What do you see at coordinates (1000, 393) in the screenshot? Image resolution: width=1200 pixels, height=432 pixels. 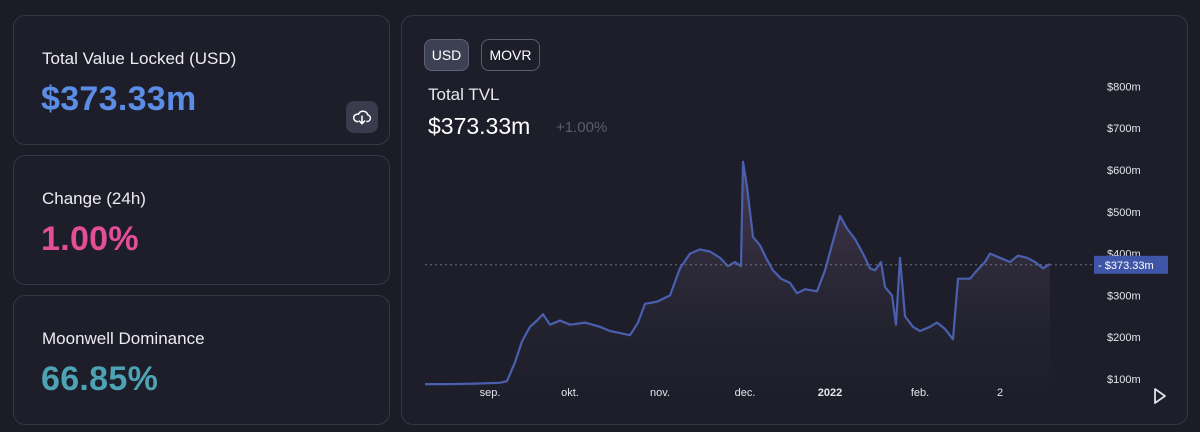 I see `x-tick-label: 2` at bounding box center [1000, 393].